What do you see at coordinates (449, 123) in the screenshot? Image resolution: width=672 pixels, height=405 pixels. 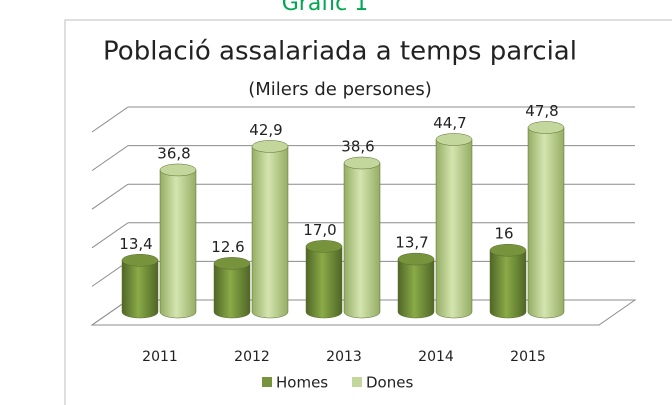 I see `data-label: 44,7` at bounding box center [449, 123].